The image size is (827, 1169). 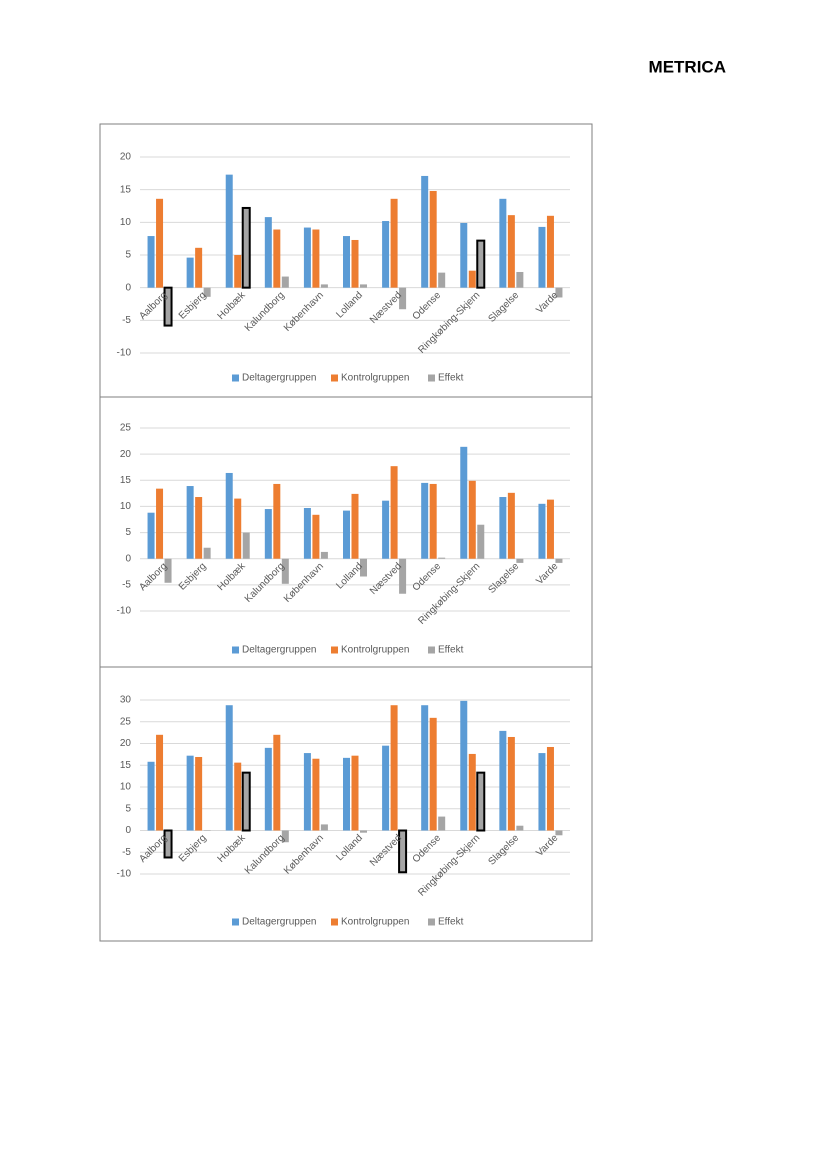 What do you see at coordinates (687, 66) in the screenshot?
I see `brand: METRICA` at bounding box center [687, 66].